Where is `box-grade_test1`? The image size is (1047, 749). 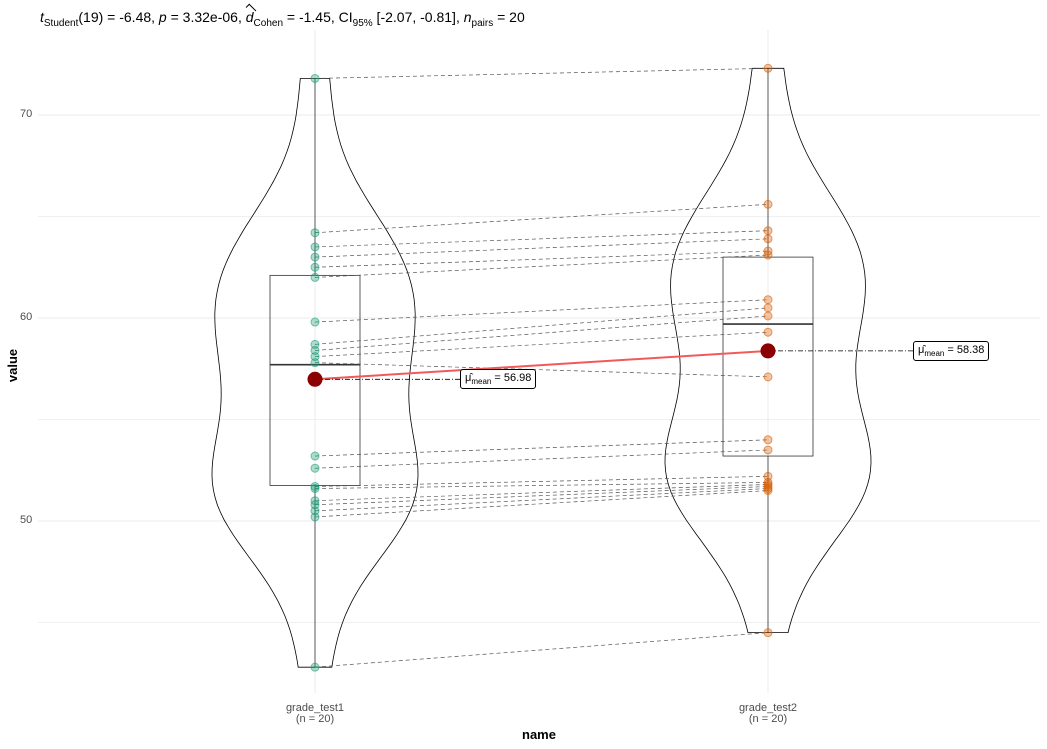
box-grade_test1 is located at coordinates (315, 380).